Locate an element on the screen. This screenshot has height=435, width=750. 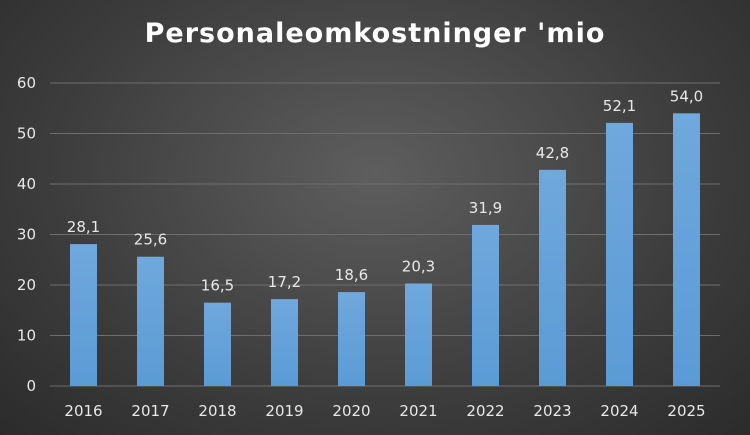
x-tick-label: 2022 is located at coordinates (485, 411).